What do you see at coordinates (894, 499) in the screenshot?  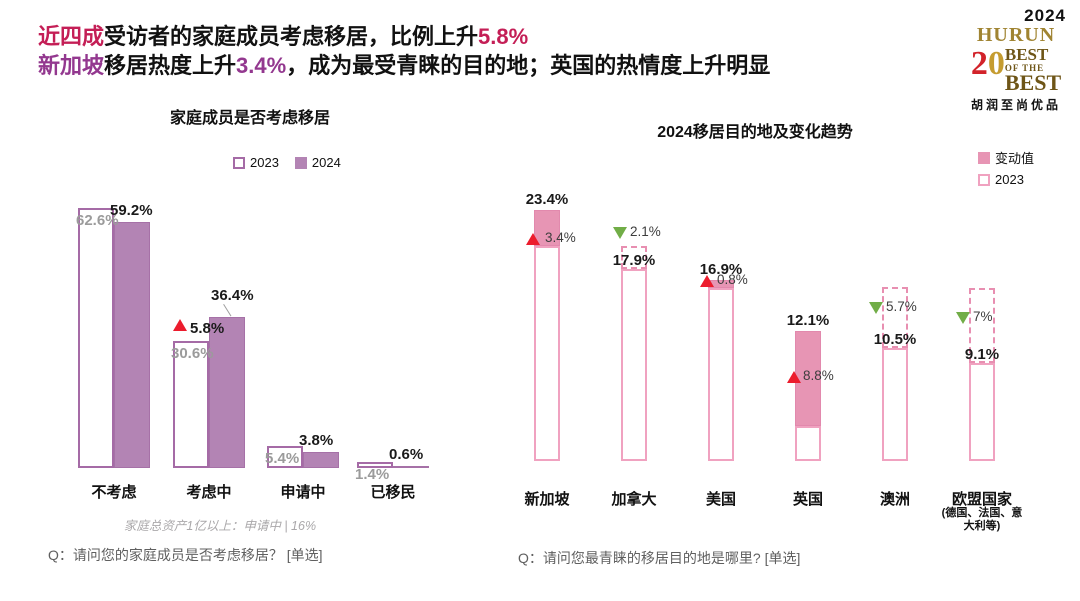 I see `category-澳洲: 澳洲` at bounding box center [894, 499].